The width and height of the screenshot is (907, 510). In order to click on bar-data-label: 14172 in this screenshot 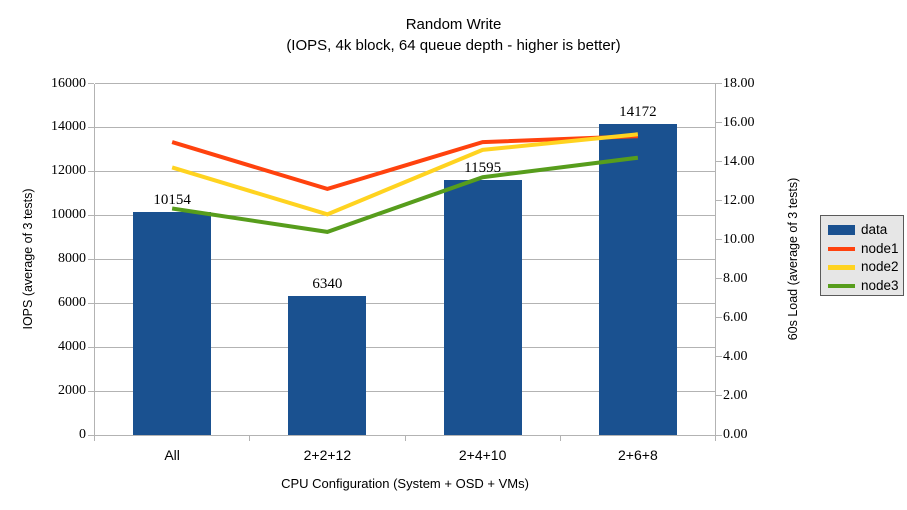, I will do `click(638, 111)`.